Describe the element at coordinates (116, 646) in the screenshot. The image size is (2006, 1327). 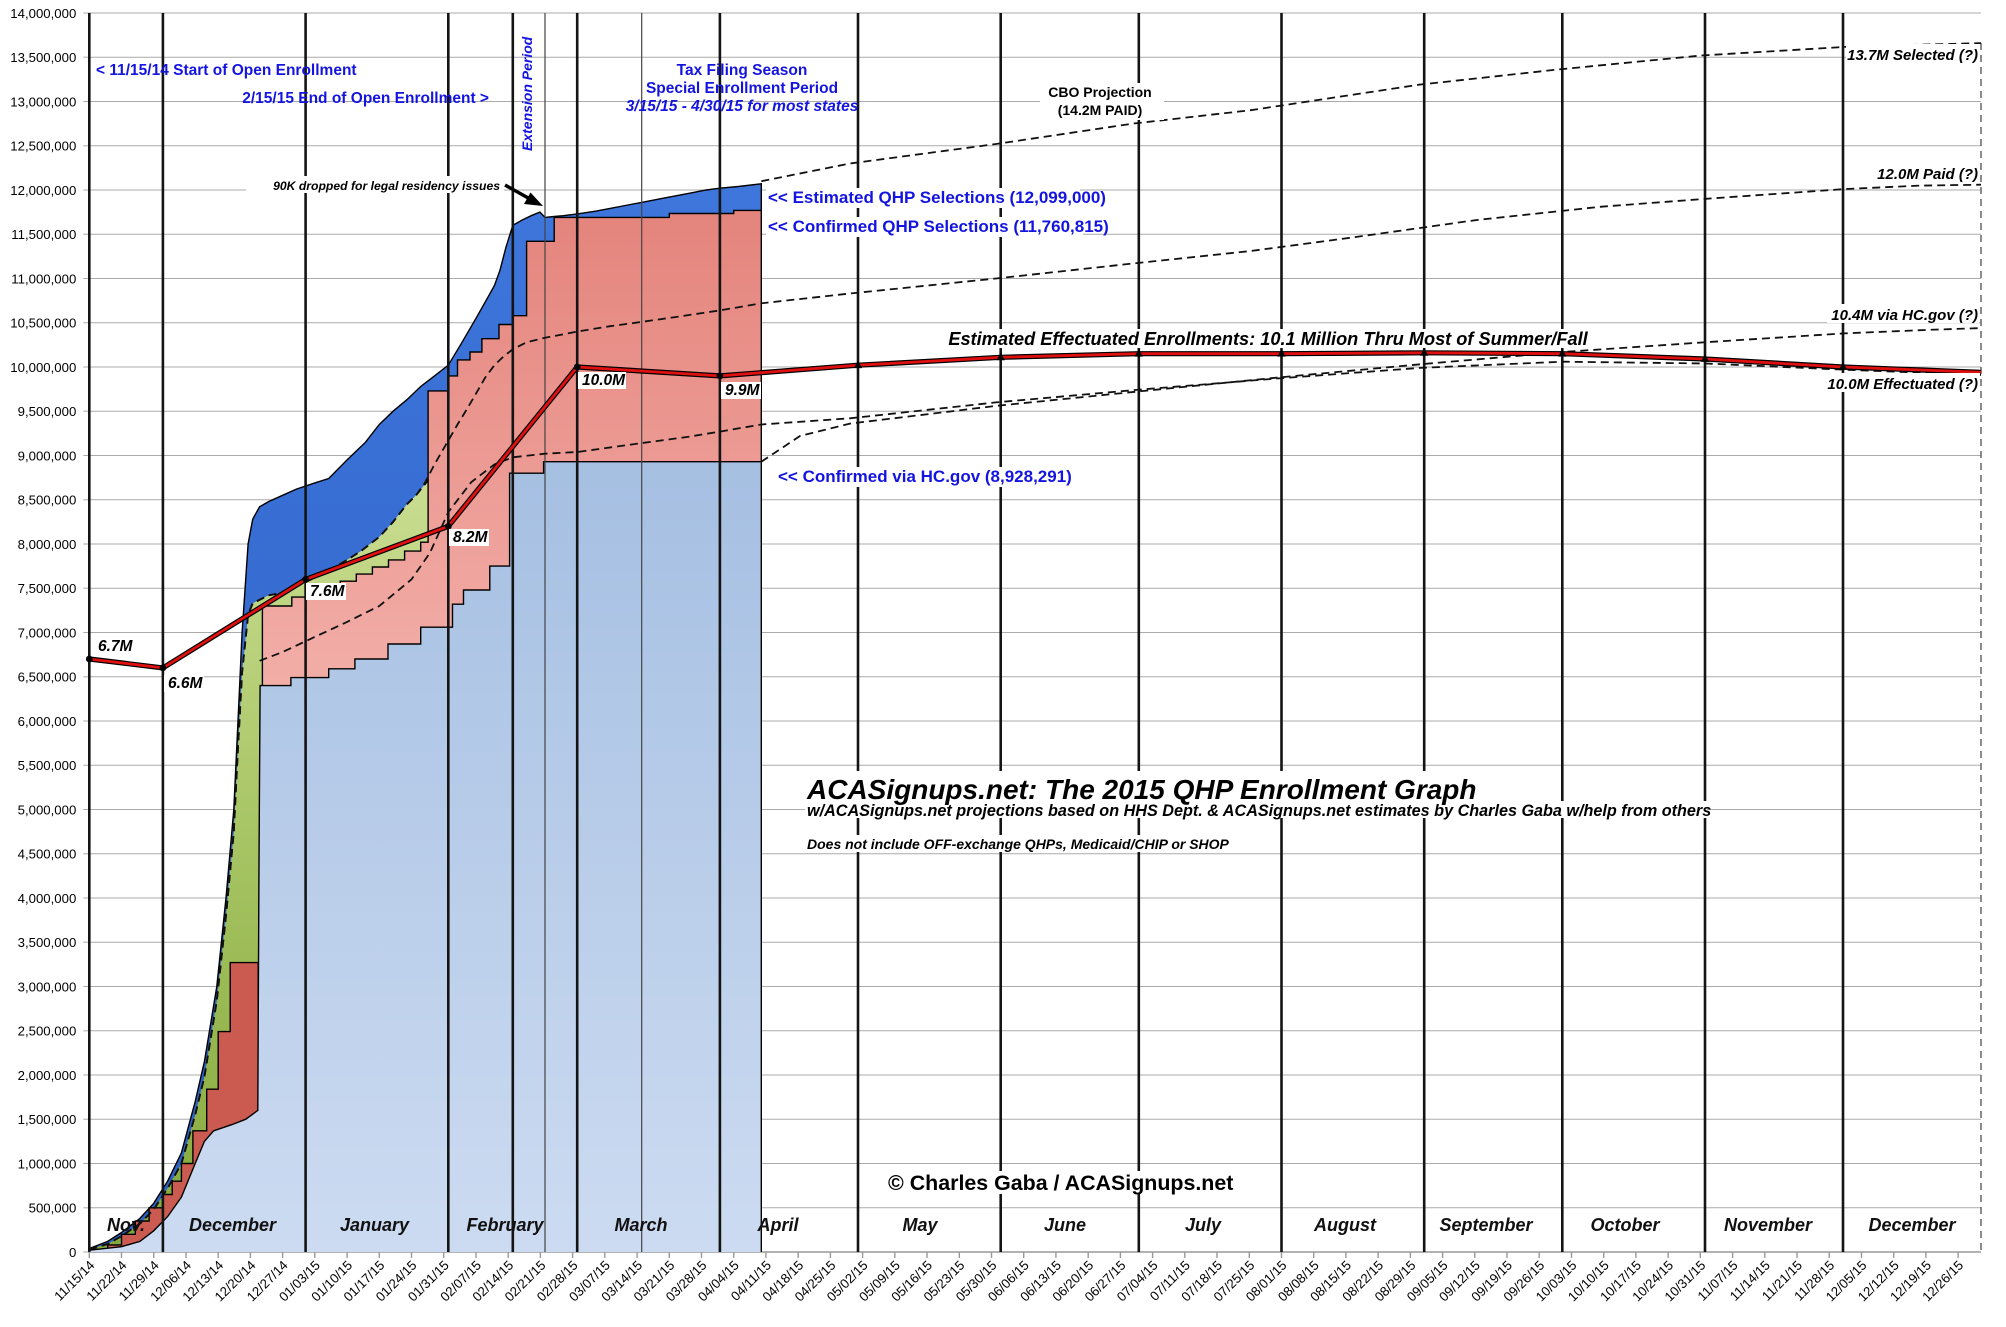
I see `svg-text: 6.7M` at that location.